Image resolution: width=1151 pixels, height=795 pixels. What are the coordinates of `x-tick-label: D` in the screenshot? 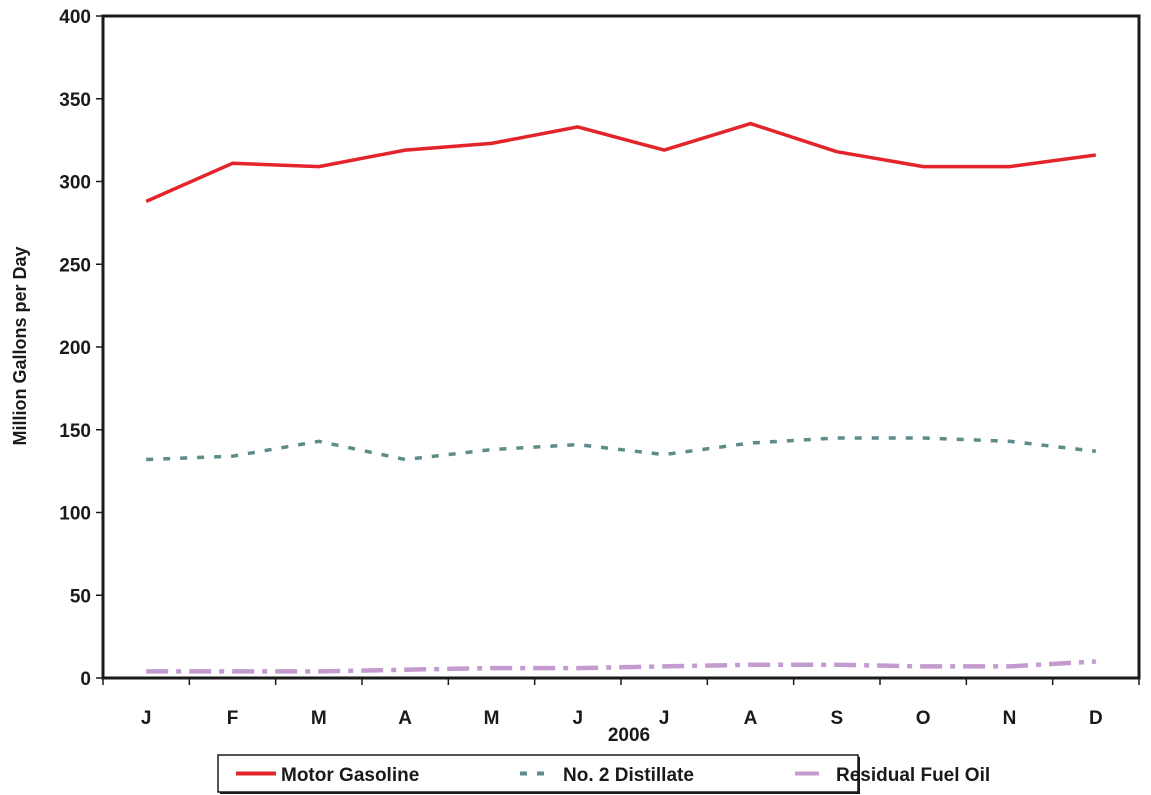 It's located at (1096, 718).